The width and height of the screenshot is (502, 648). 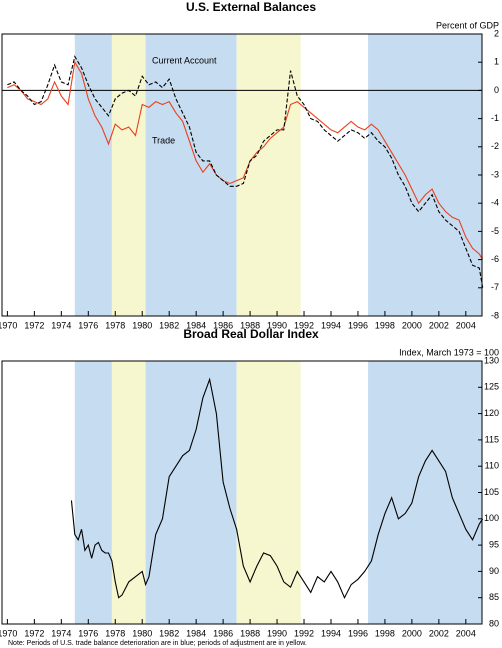 What do you see at coordinates (163, 140) in the screenshot?
I see `annotation: Trade` at bounding box center [163, 140].